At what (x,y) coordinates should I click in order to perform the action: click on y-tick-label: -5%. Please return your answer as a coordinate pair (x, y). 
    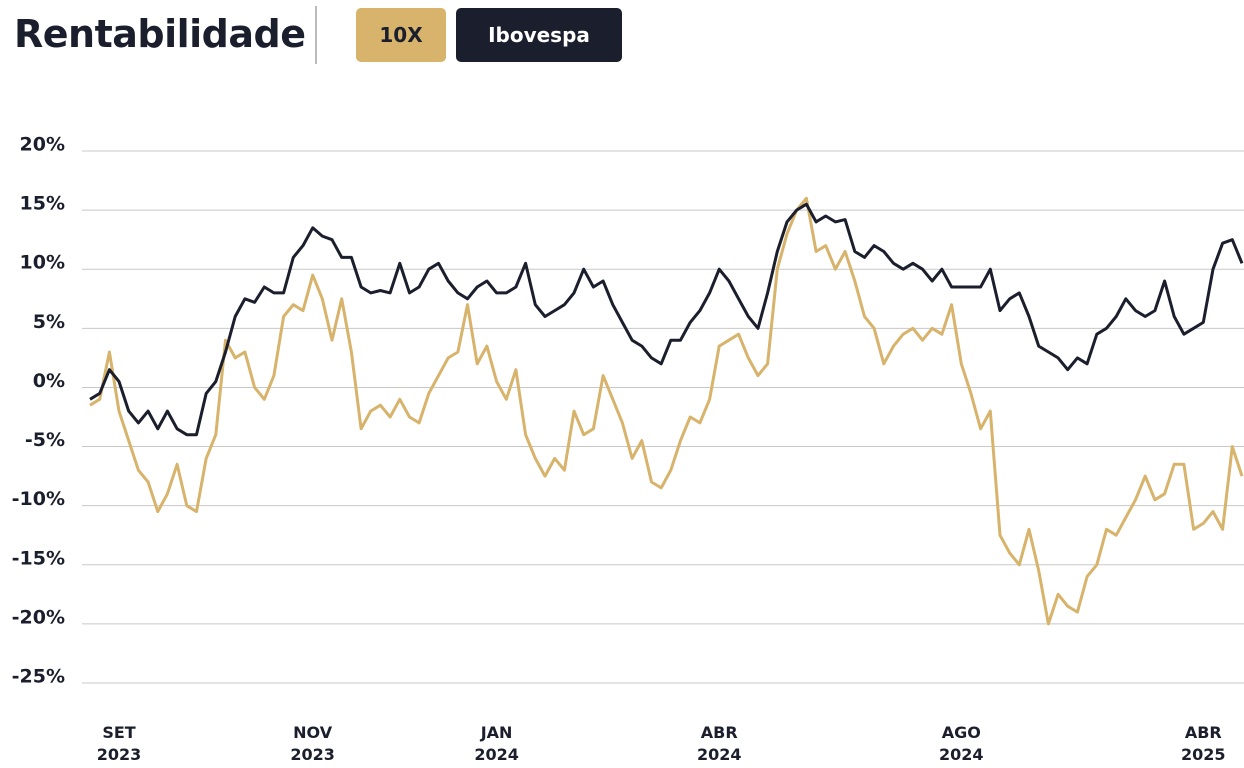
    Looking at the image, I should click on (45, 440).